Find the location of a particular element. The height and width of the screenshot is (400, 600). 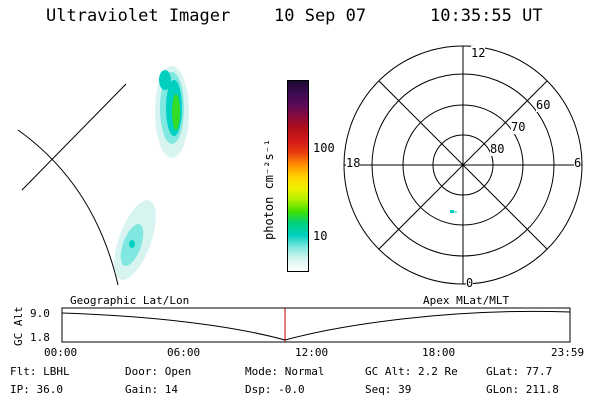

colorbar-tick-10: 10 is located at coordinates (320, 236).